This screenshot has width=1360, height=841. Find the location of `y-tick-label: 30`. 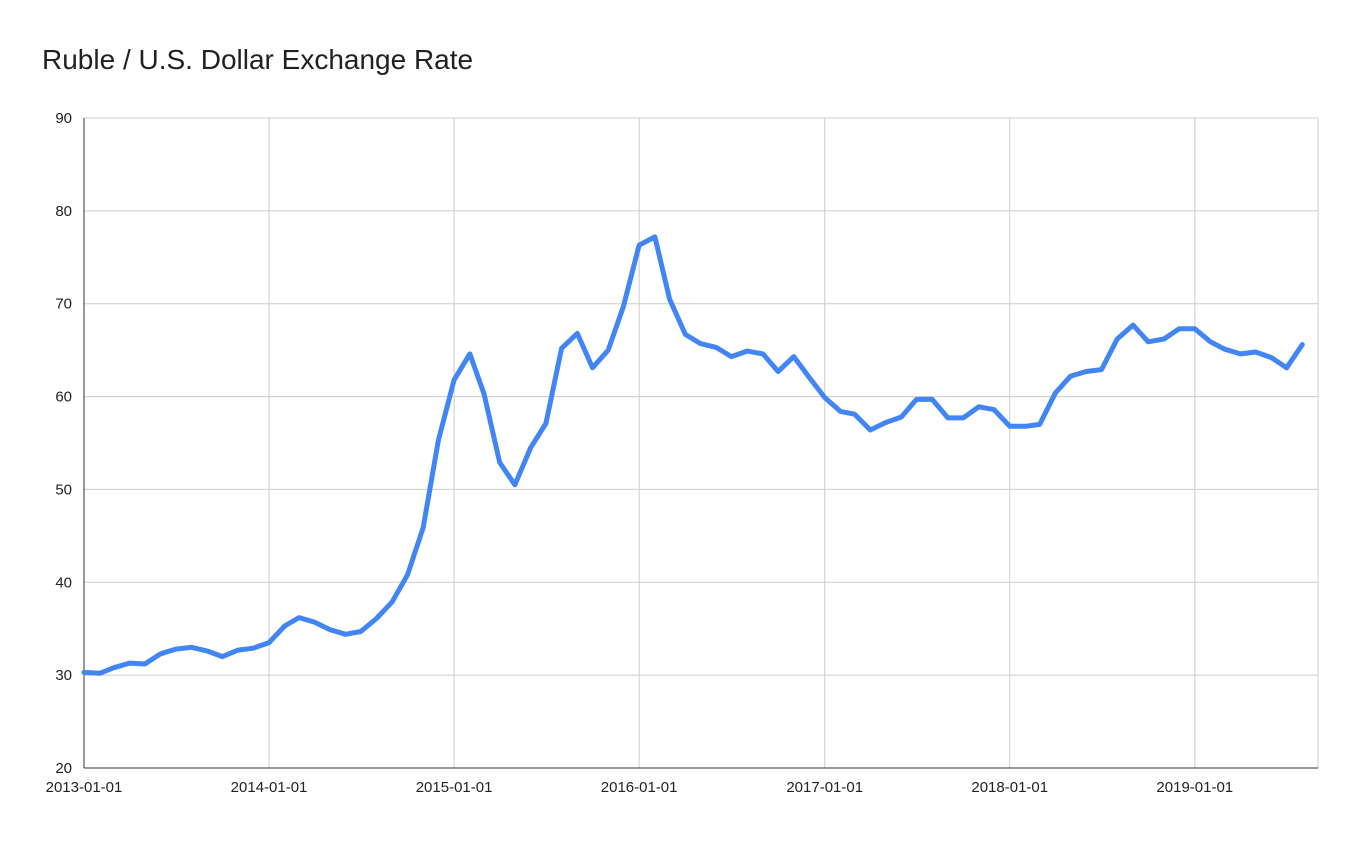

y-tick-label: 30 is located at coordinates (63, 675).